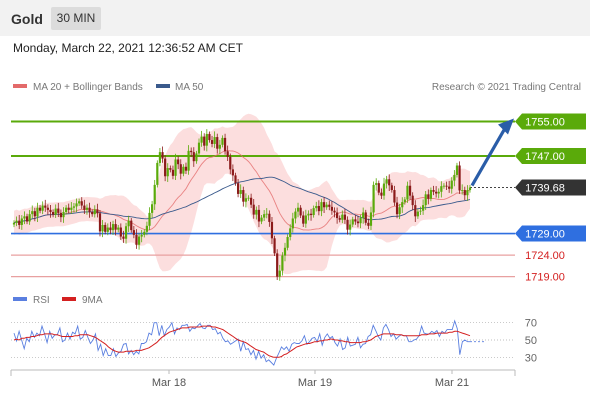 The image size is (590, 400). Describe the element at coordinates (531, 358) in the screenshot. I see `rsi-tick-label: 30` at that location.